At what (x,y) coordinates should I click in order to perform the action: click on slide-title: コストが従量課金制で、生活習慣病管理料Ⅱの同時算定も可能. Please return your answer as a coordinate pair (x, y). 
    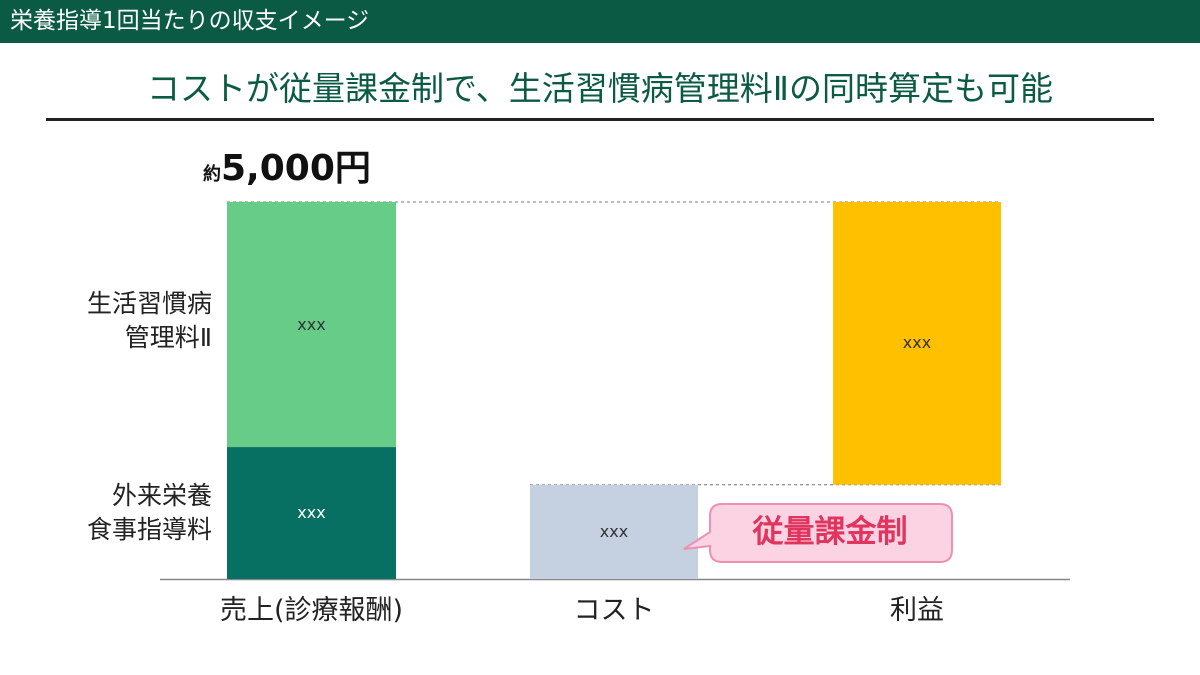
    Looking at the image, I should click on (600, 88).